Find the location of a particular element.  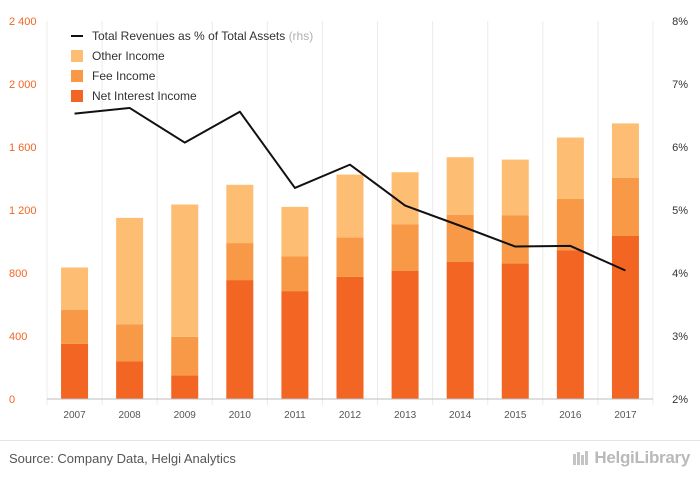

x-axis-tick-label: 2016 is located at coordinates (570, 415).